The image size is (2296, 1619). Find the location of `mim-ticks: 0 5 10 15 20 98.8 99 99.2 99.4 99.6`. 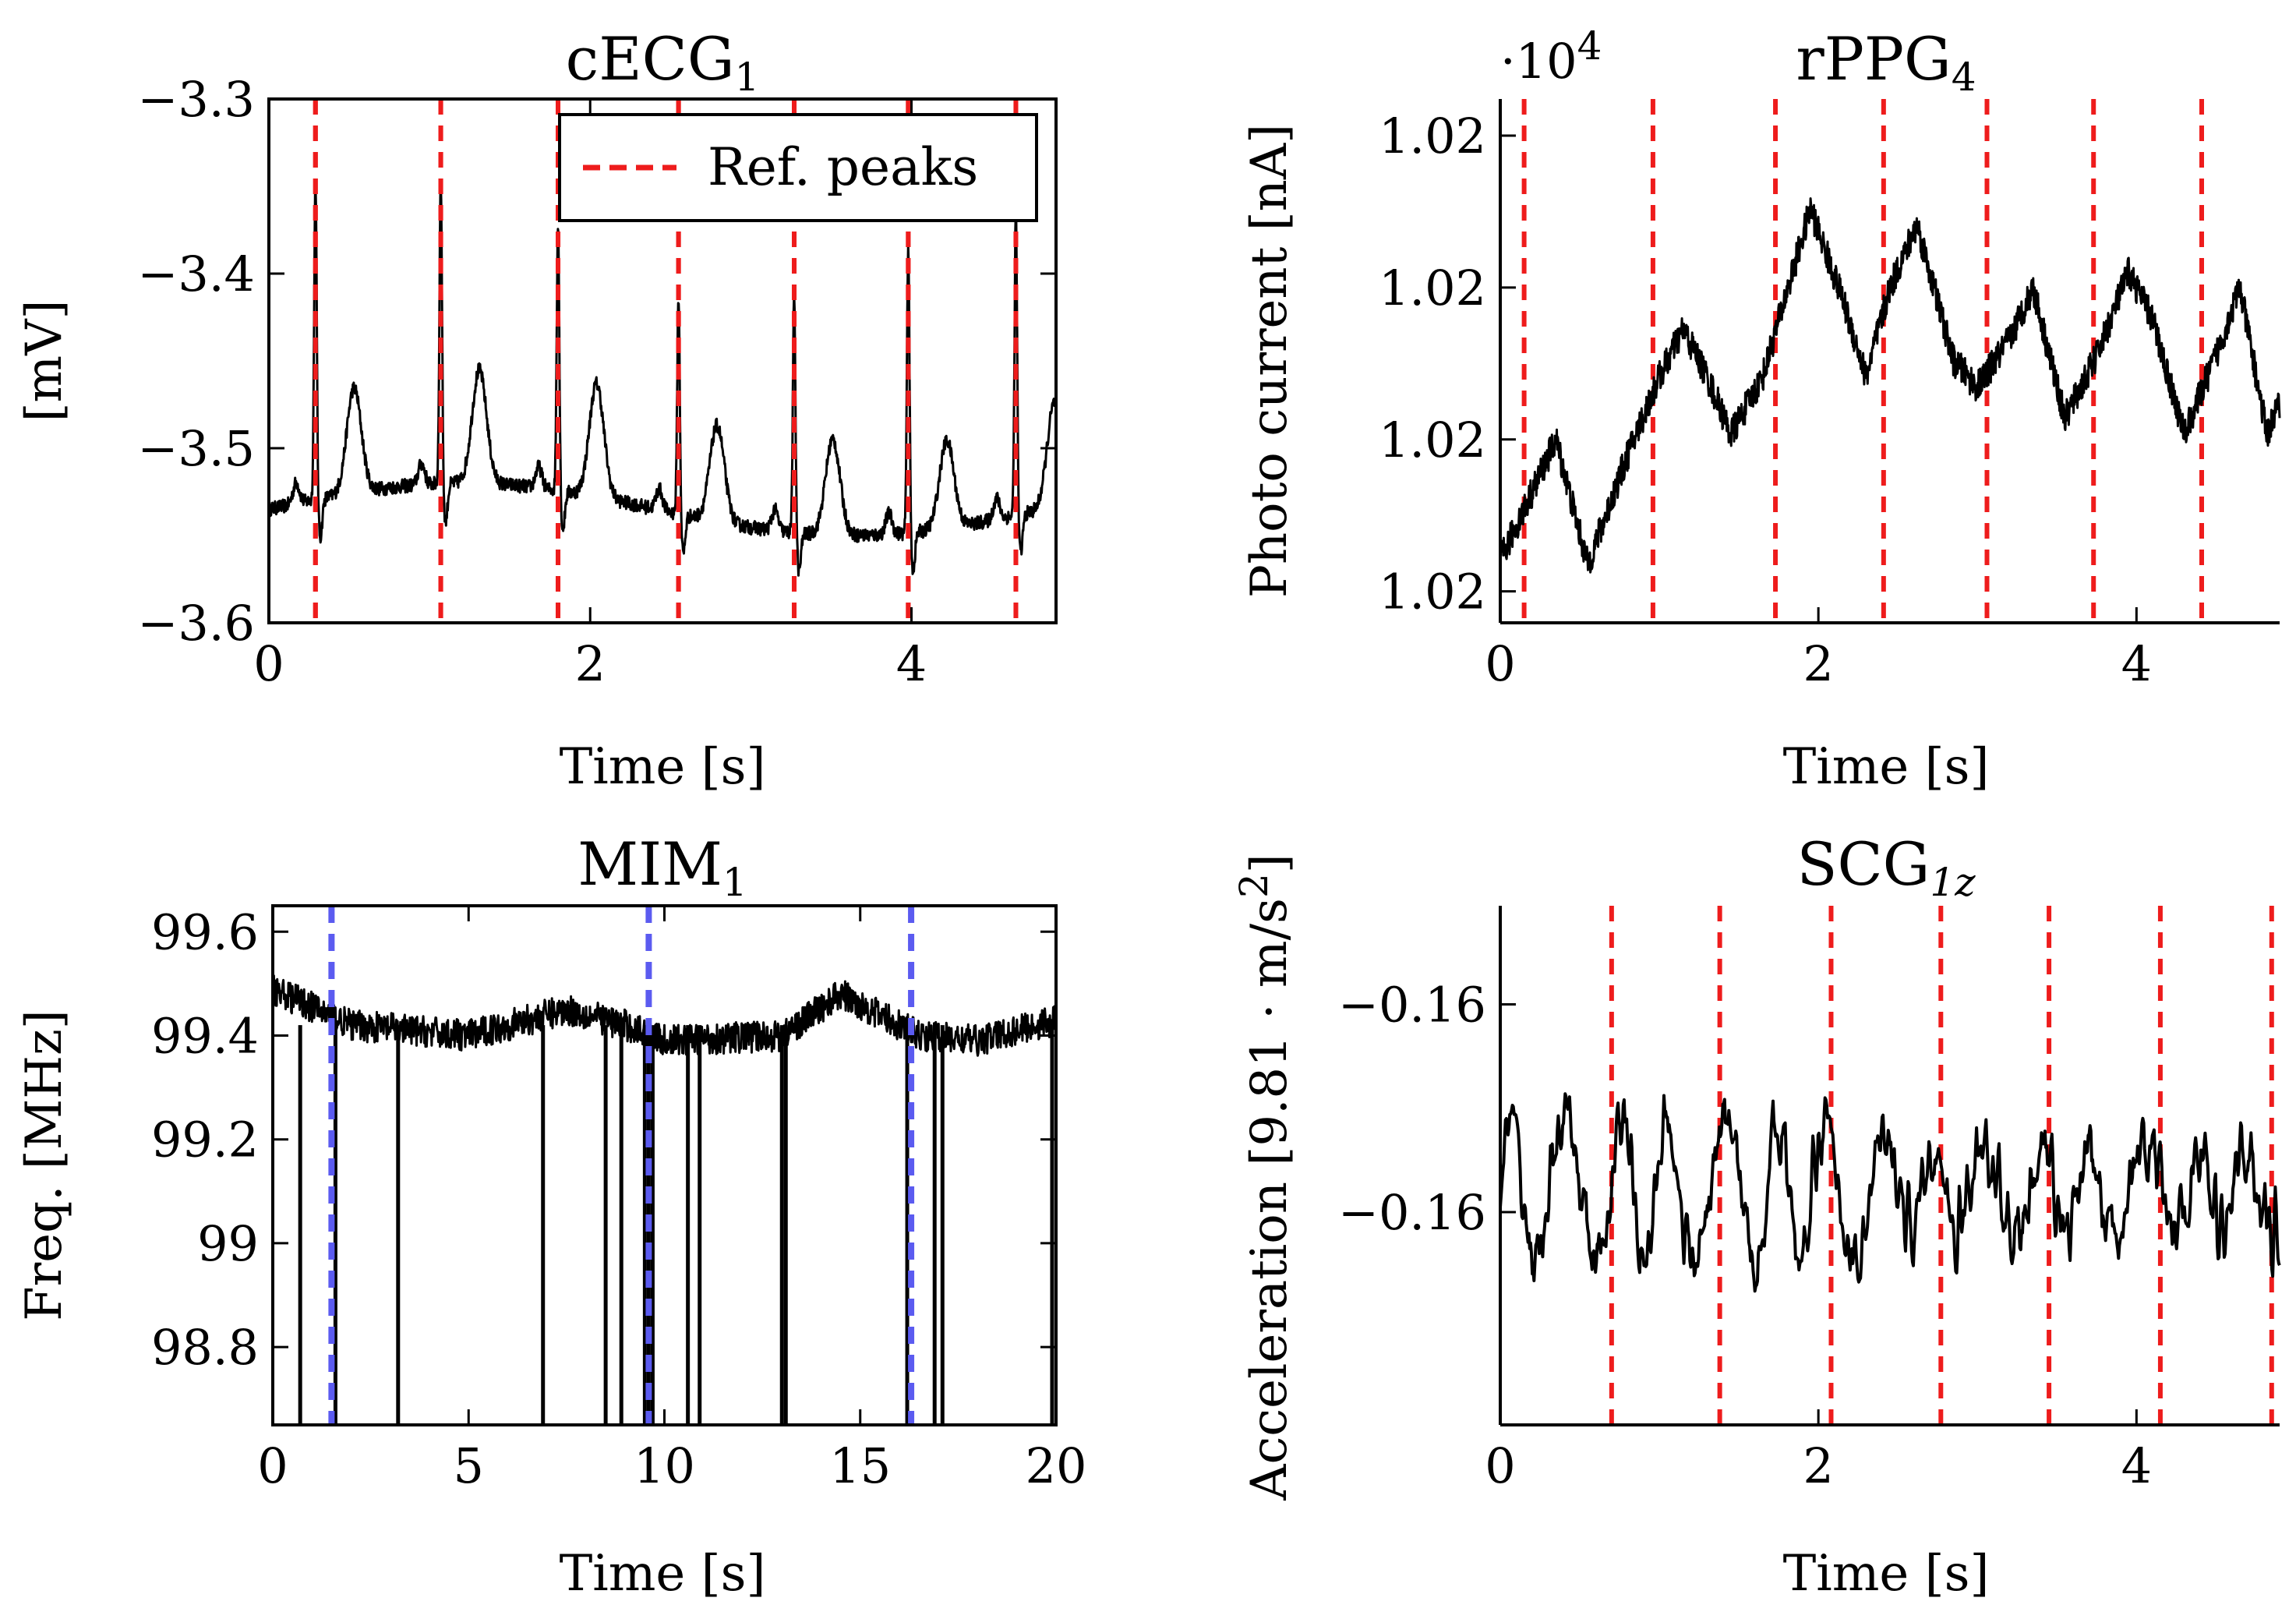

mim-ticks: 0 5 10 15 20 98.8 99 99.2 99.4 99.6 is located at coordinates (619, 1199).